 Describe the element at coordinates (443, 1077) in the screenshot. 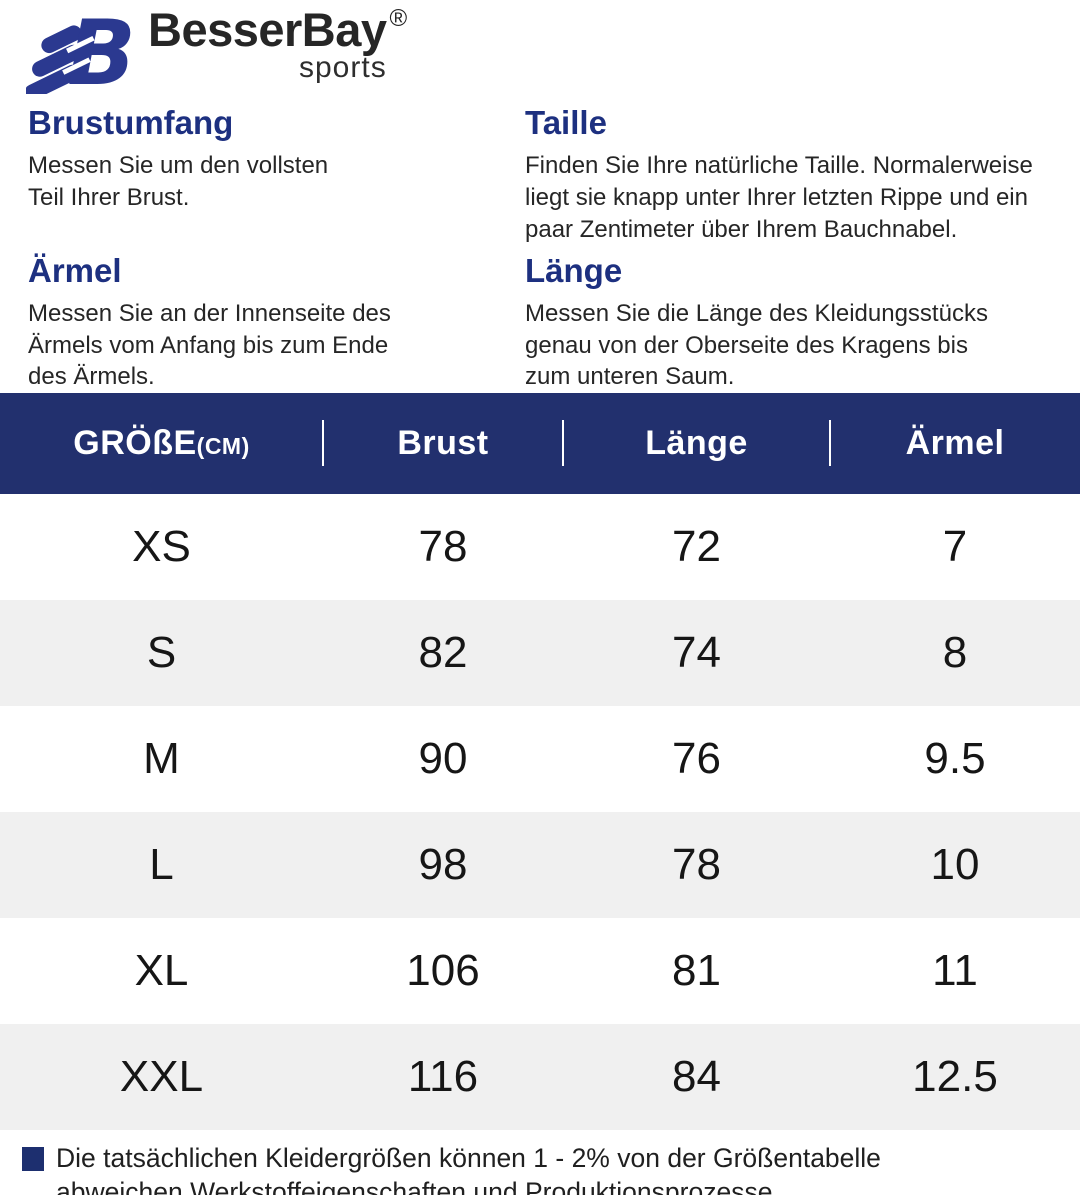

I see `cell-brust: 116` at that location.